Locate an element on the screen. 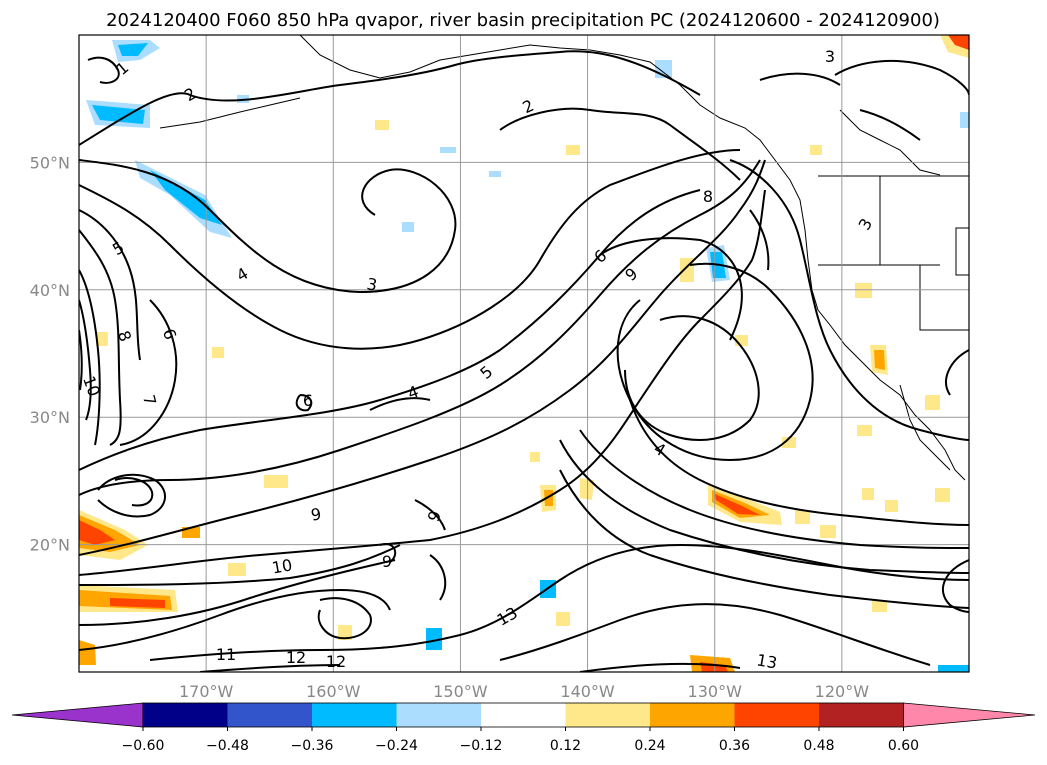 The height and width of the screenshot is (765, 1047). colorbar-tick-label: 0.24 is located at coordinates (649, 746).